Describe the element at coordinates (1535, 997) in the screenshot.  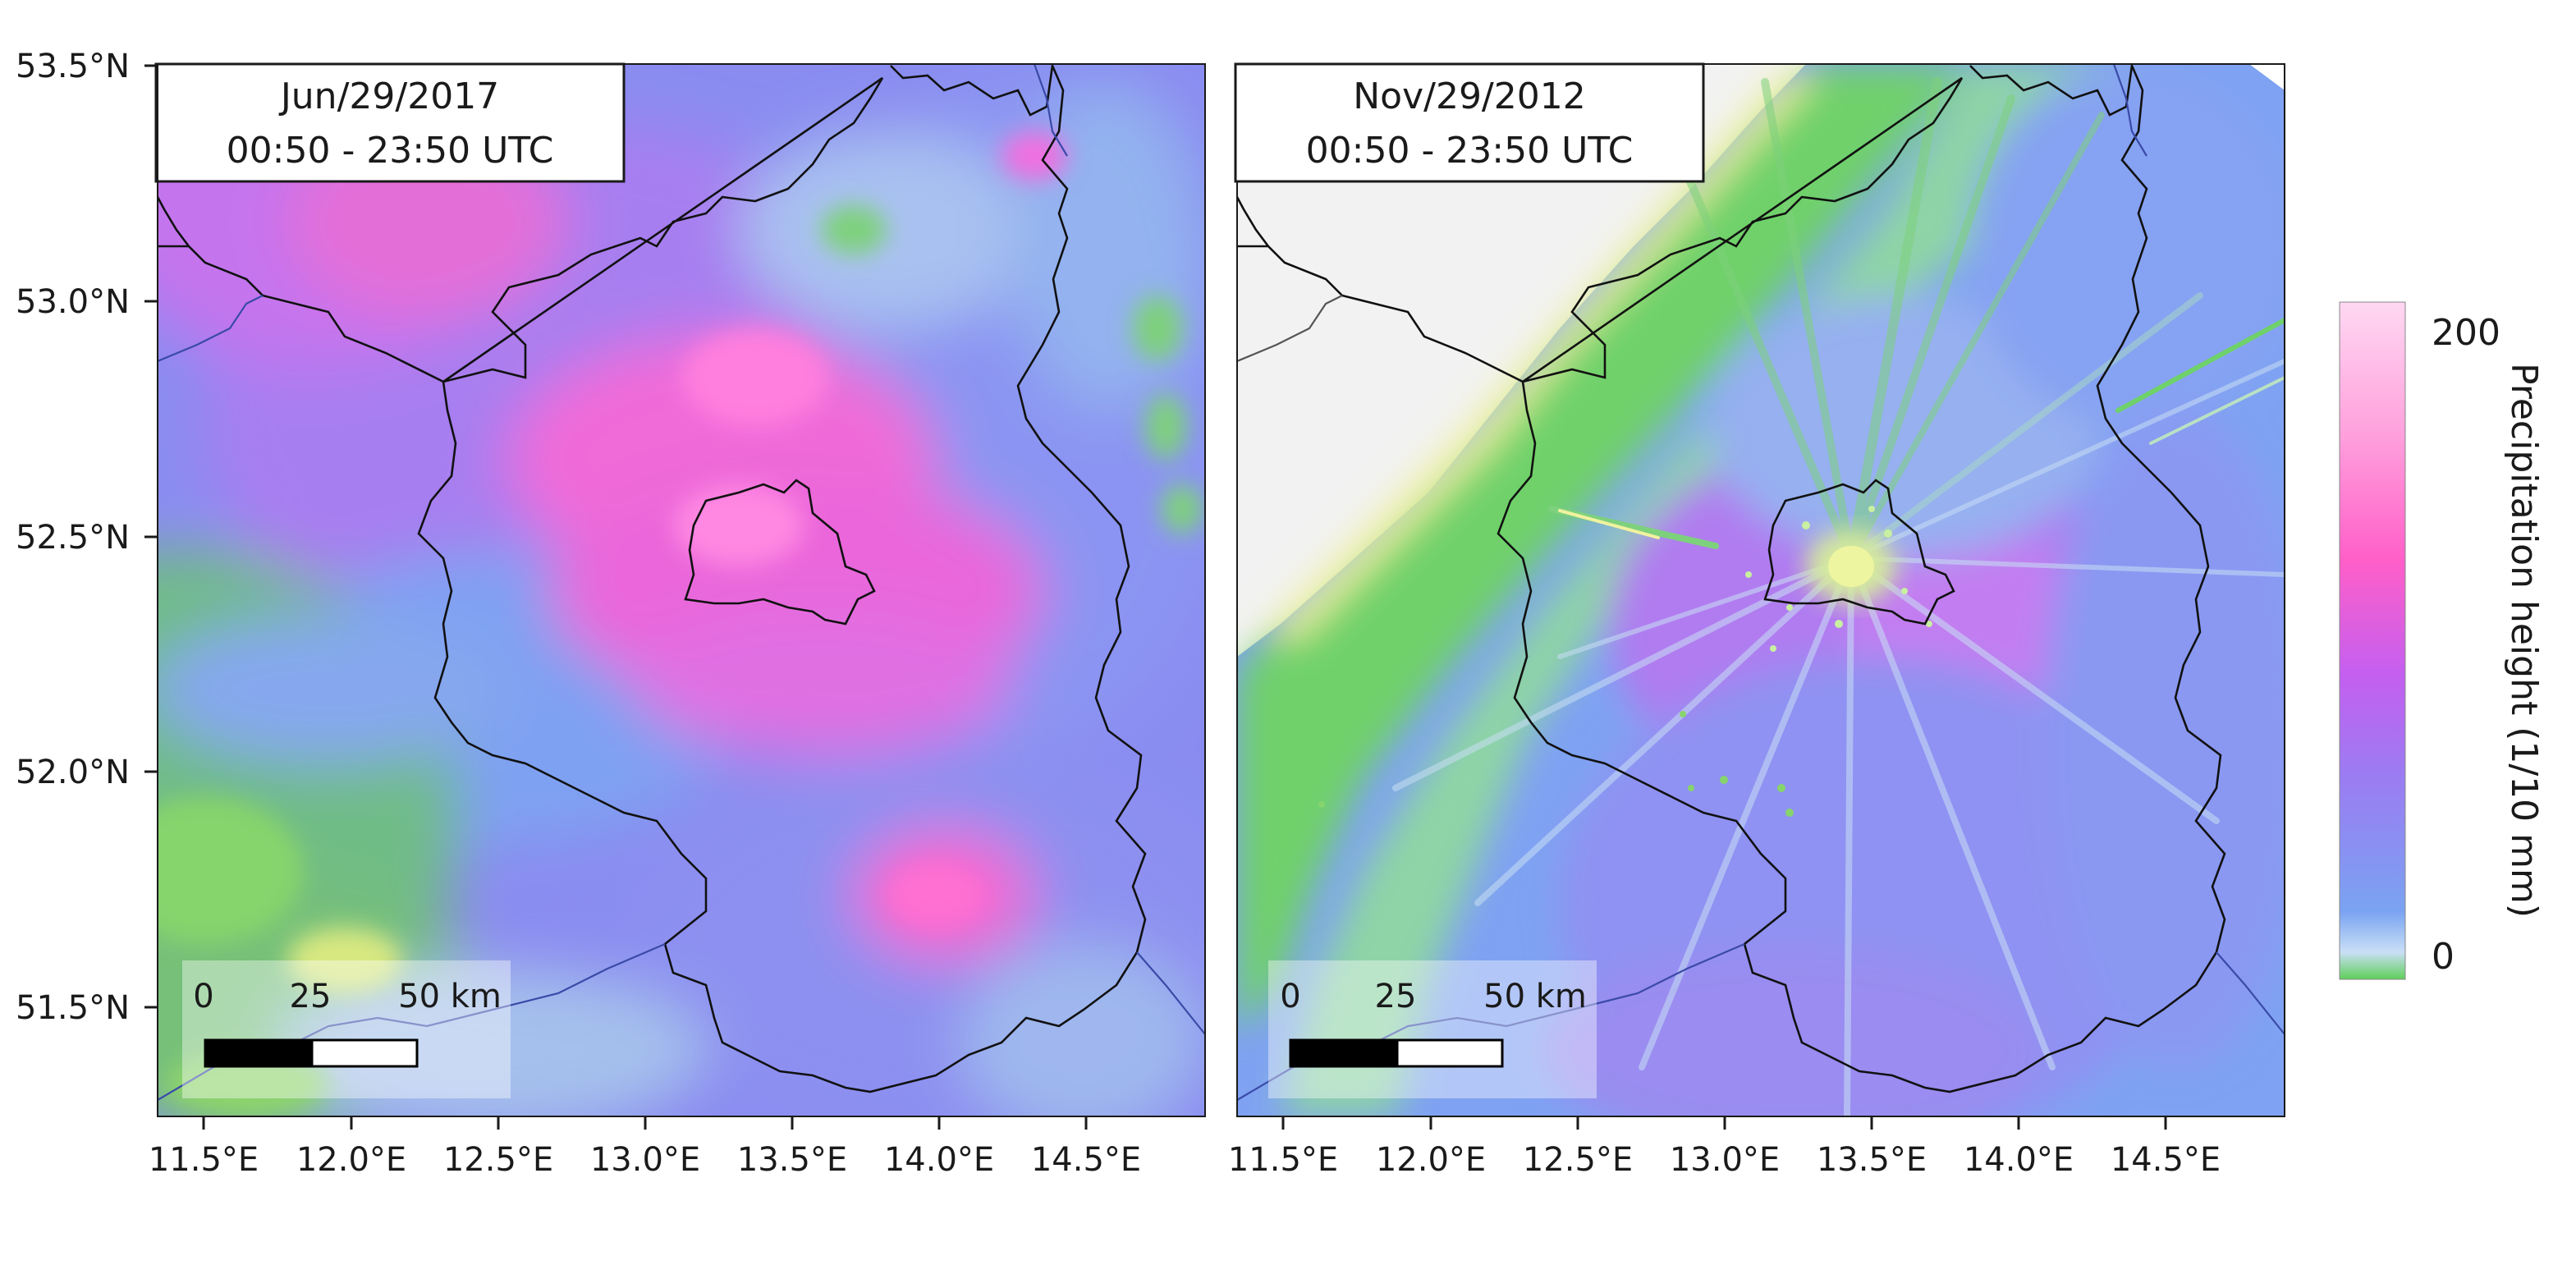
I see `right-scalebar-label-50: 50 km` at that location.